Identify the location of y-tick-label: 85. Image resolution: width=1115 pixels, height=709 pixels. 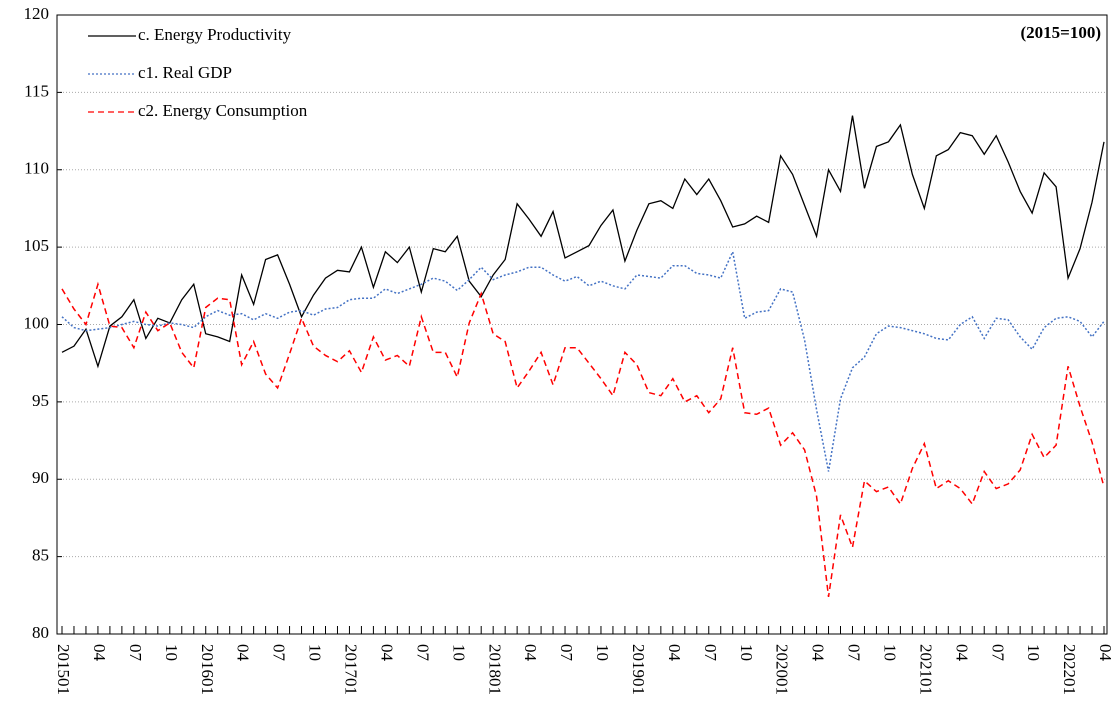
(40, 555).